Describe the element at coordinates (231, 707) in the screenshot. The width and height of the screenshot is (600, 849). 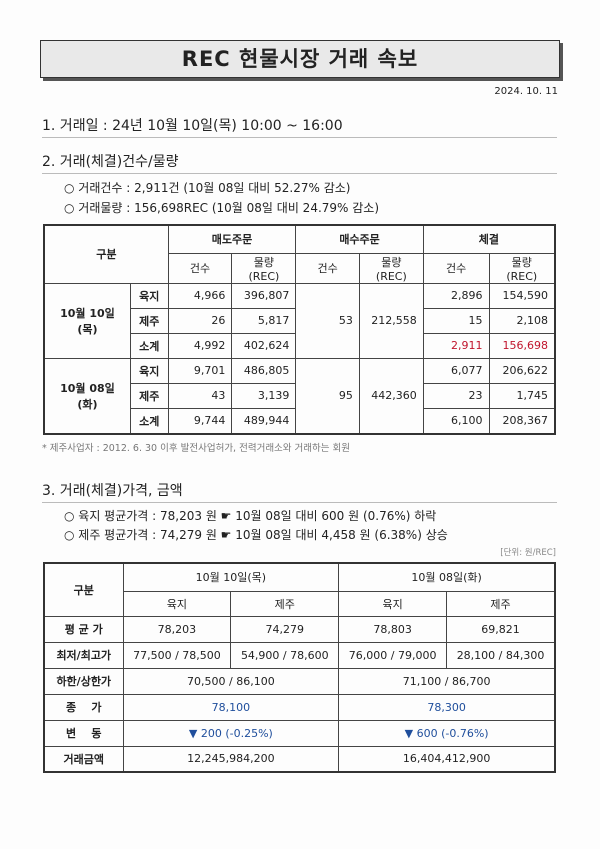
I see `close-value: 78,100` at that location.